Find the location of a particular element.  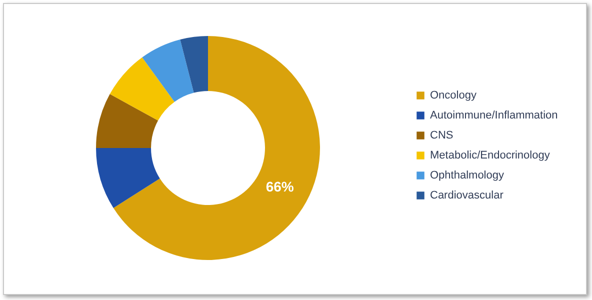

legend-label: Metabolic/Endocrinology is located at coordinates (490, 156).